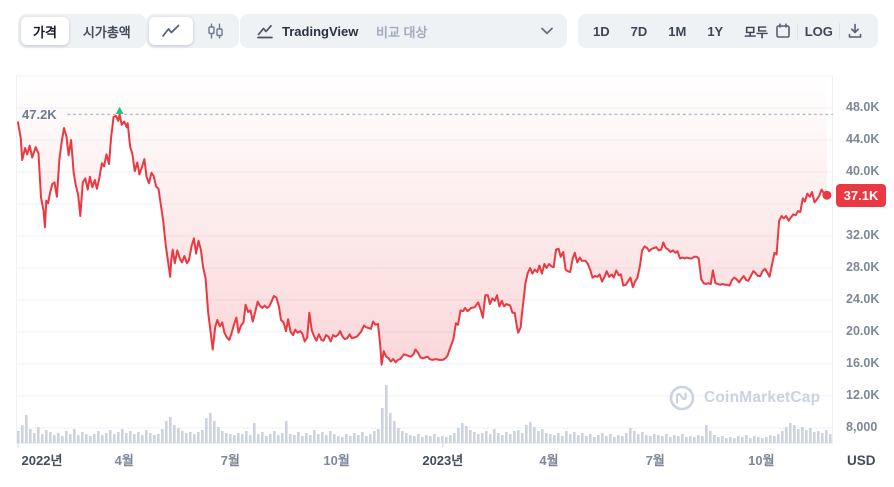 This screenshot has height=487, width=894. Describe the element at coordinates (827, 195) in the screenshot. I see `current-price-dot` at that location.